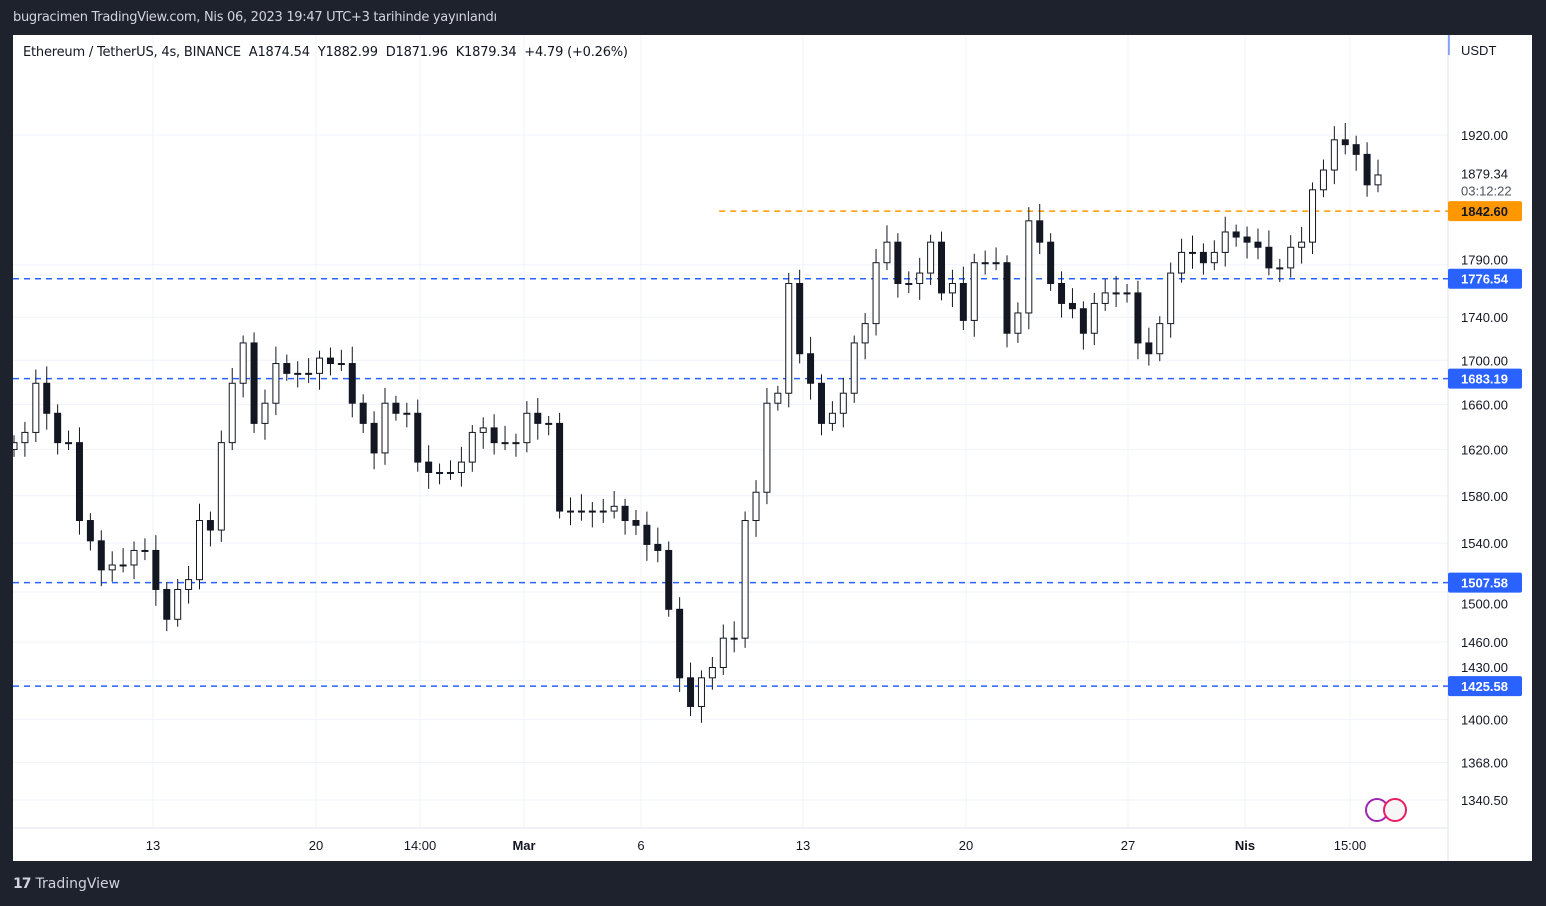  Describe the element at coordinates (486, 52) in the screenshot. I see `legend-close: K1879.34` at that location.